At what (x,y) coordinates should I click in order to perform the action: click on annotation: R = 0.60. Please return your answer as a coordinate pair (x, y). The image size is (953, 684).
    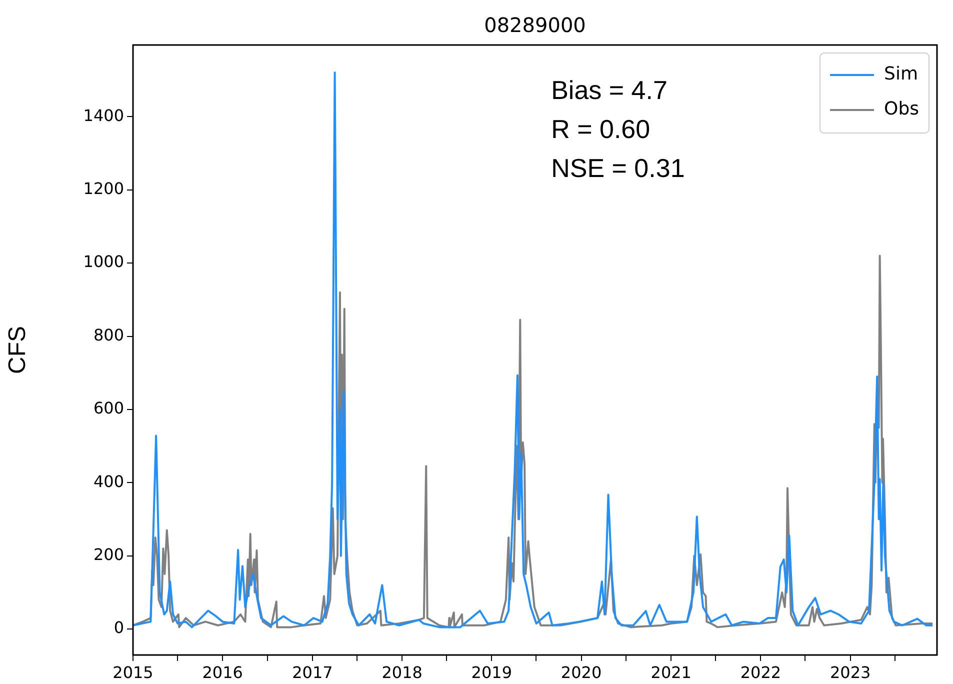
    Looking at the image, I should click on (600, 129).